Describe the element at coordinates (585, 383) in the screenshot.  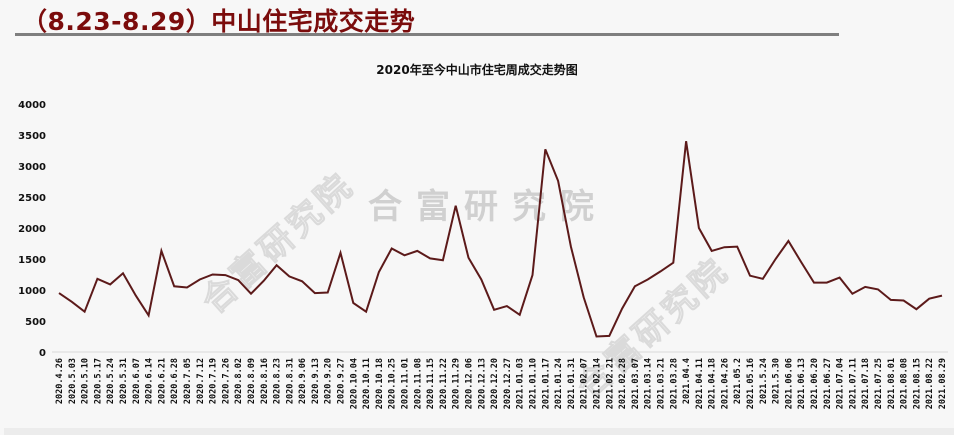
I see `x-axis-tick: 2021.02.07` at that location.